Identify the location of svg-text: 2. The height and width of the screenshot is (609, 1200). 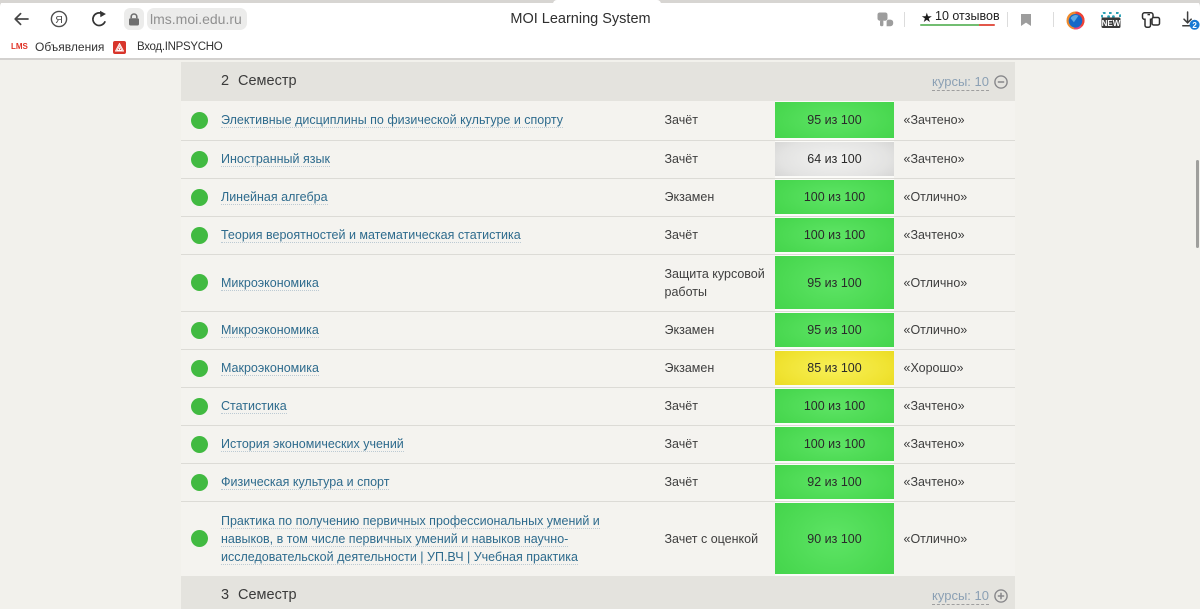
(1194, 25).